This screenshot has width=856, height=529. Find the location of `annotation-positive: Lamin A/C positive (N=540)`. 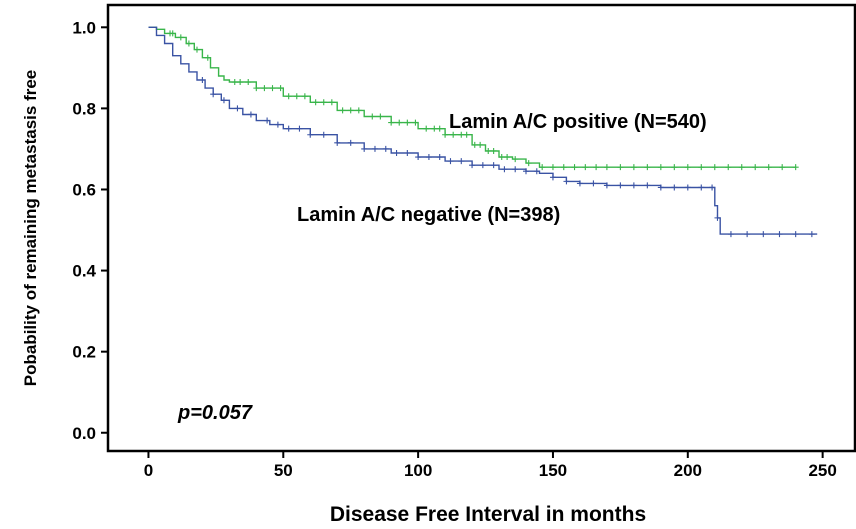

annotation-positive: Lamin A/C positive (N=540) is located at coordinates (578, 122).